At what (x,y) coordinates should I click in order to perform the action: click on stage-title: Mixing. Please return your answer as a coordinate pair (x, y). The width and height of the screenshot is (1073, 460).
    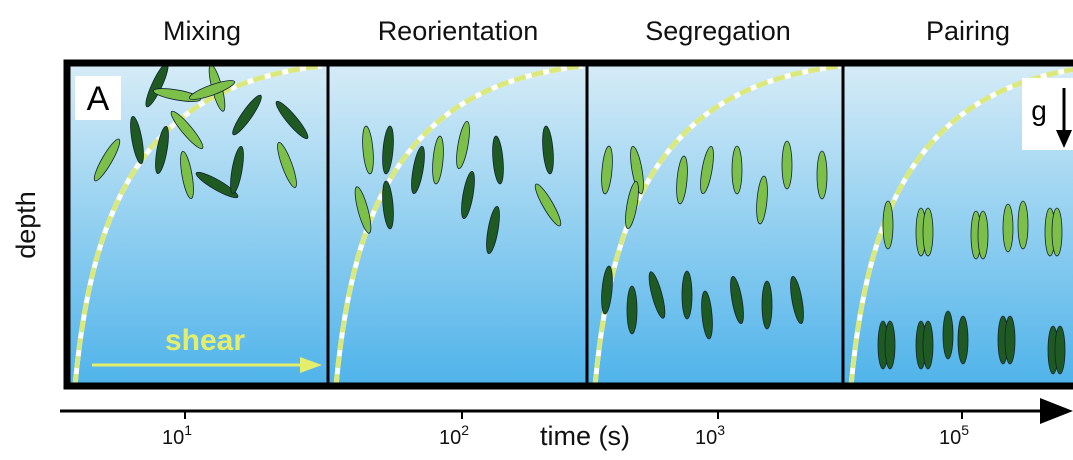
    Looking at the image, I should click on (202, 31).